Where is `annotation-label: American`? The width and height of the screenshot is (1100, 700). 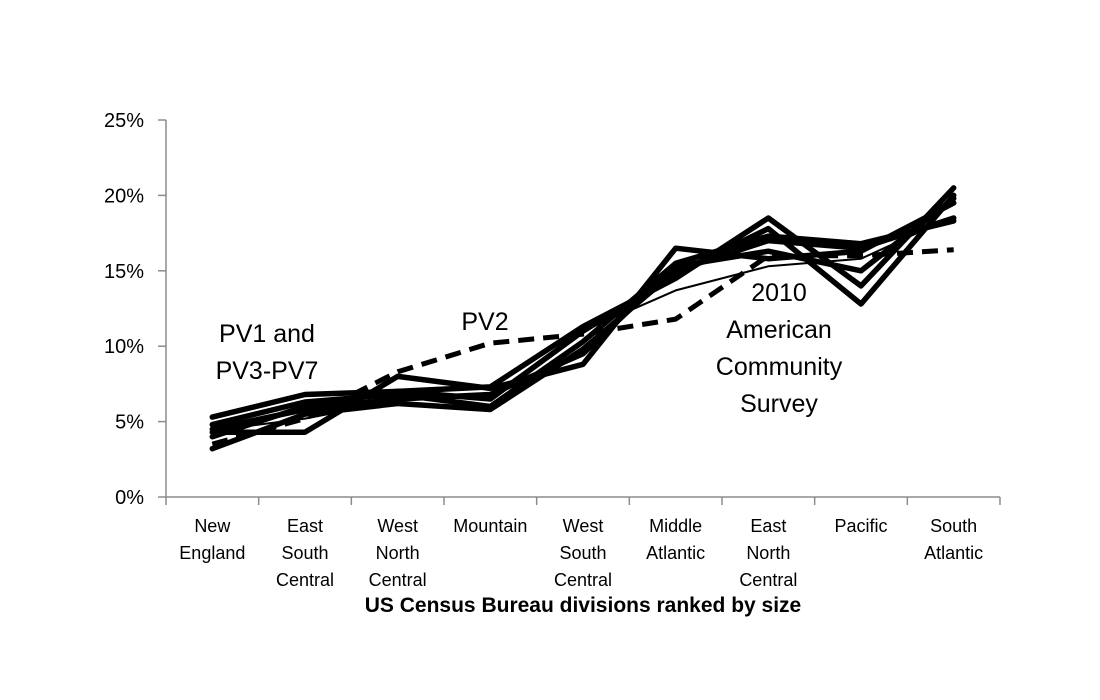 annotation-label: American is located at coordinates (779, 330).